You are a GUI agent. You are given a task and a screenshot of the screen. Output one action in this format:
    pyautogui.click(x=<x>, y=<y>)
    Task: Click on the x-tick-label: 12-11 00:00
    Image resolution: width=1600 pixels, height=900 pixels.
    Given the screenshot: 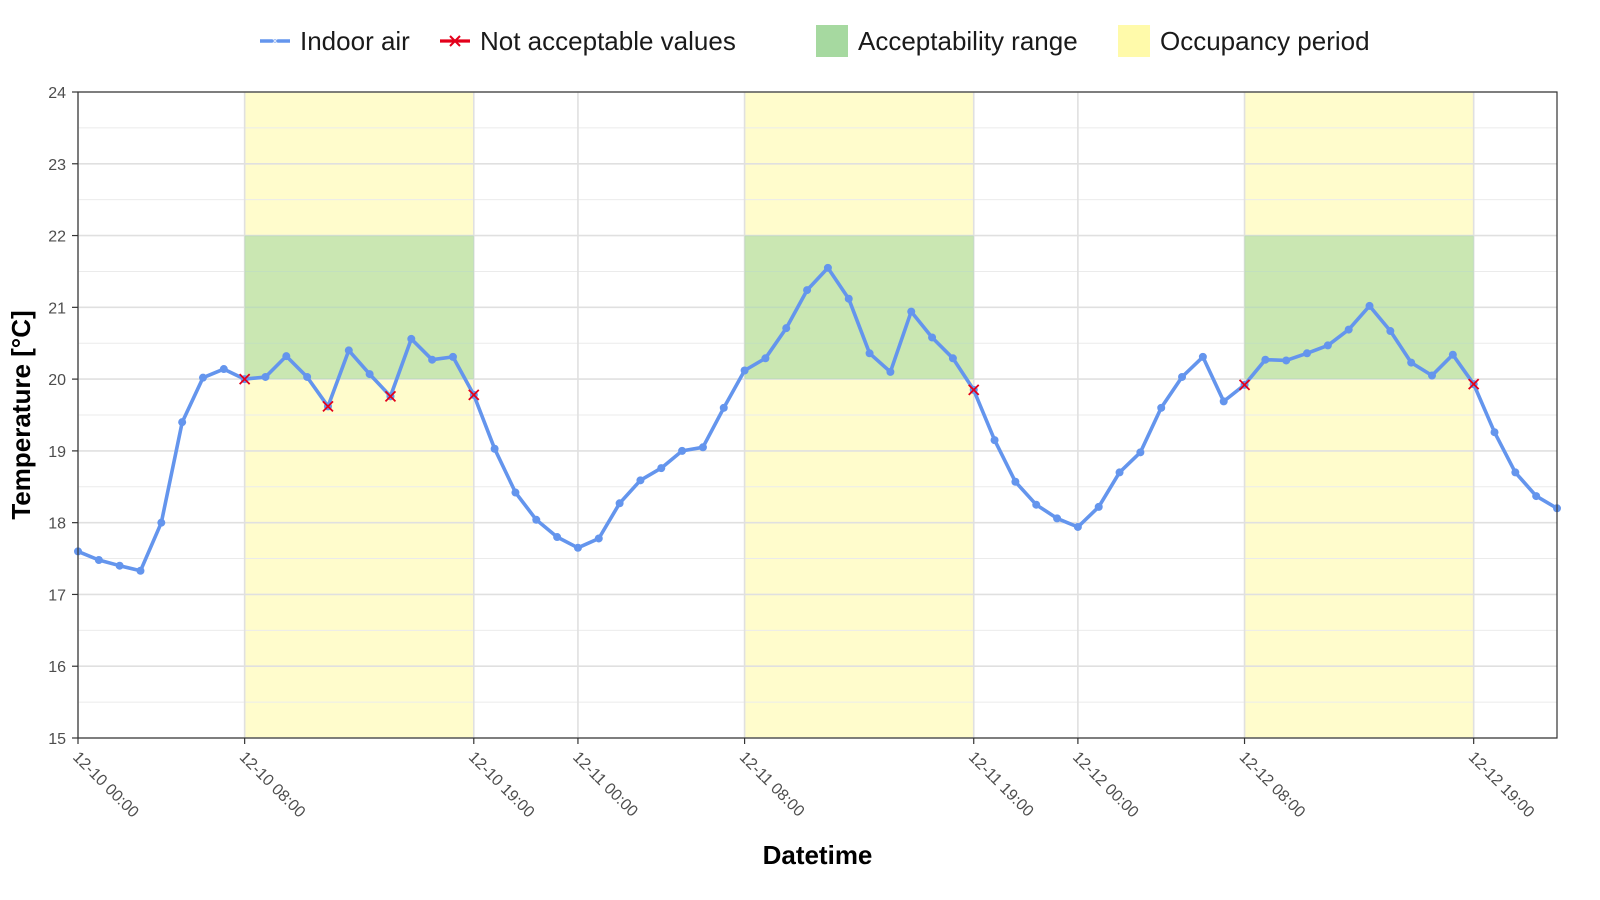 What is the action you would take?
    pyautogui.click(x=605, y=785)
    